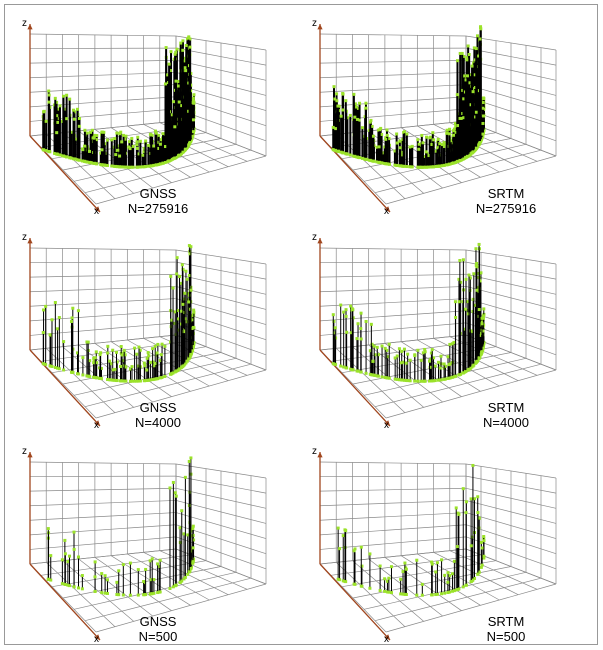 The image size is (603, 650). Describe the element at coordinates (506, 636) in the screenshot. I see `count-label: N=500` at that location.